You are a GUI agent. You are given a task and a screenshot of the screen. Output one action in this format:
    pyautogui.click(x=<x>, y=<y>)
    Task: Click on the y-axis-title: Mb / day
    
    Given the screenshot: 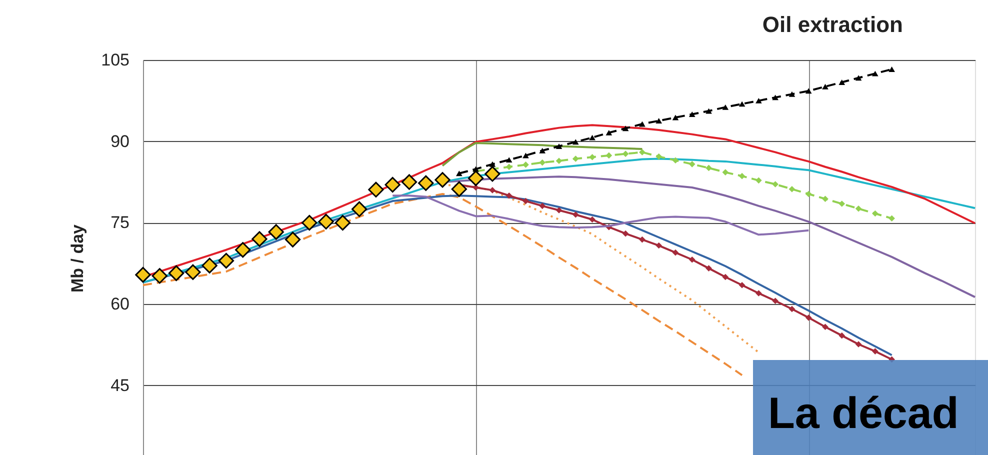 What is the action you would take?
    pyautogui.click(x=78, y=258)
    